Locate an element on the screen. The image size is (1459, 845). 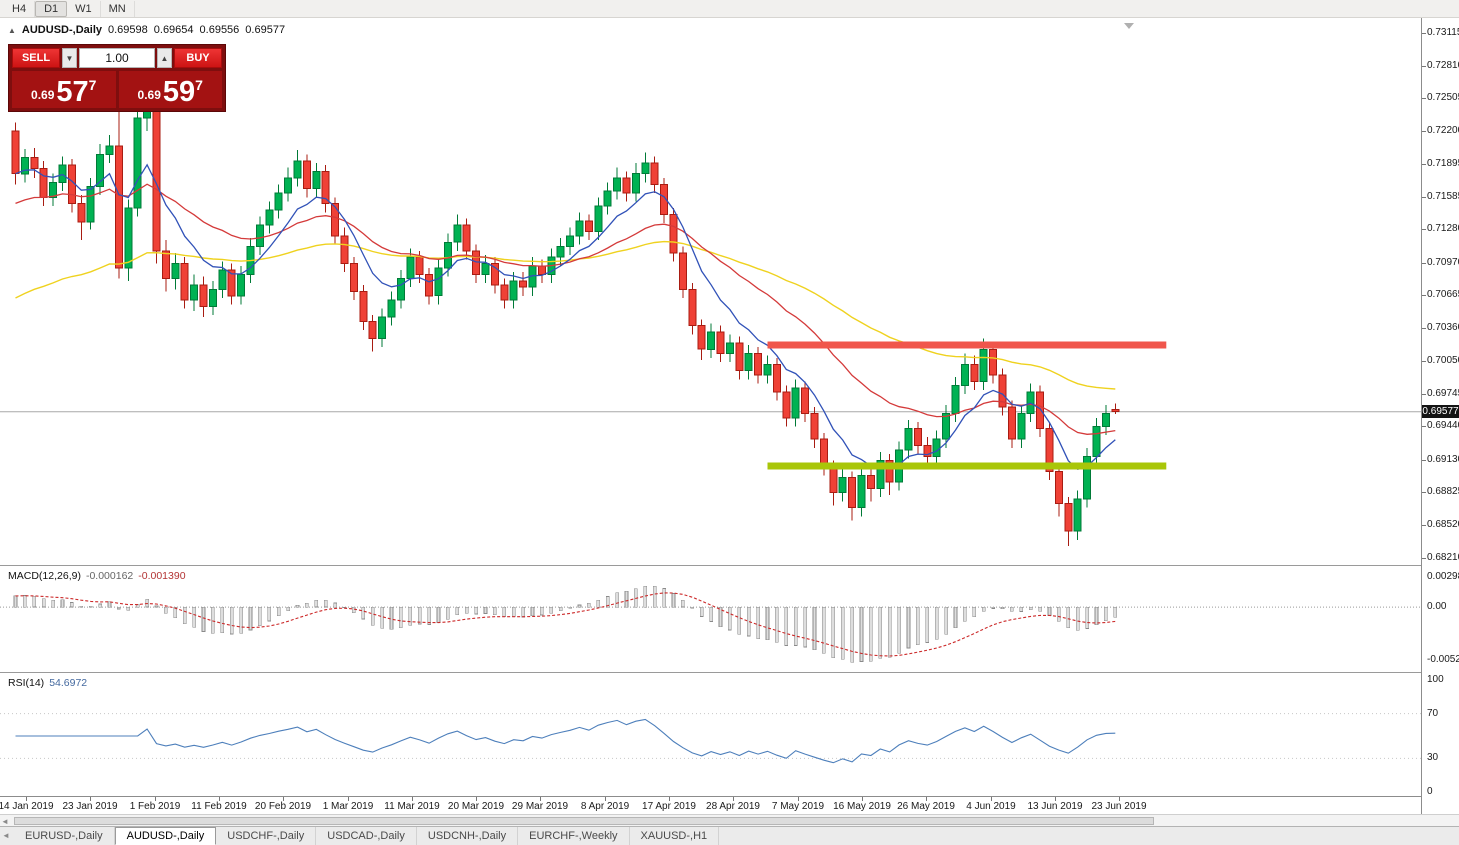
date-axis-label: 20 Mar 2019 is located at coordinates (476, 806).